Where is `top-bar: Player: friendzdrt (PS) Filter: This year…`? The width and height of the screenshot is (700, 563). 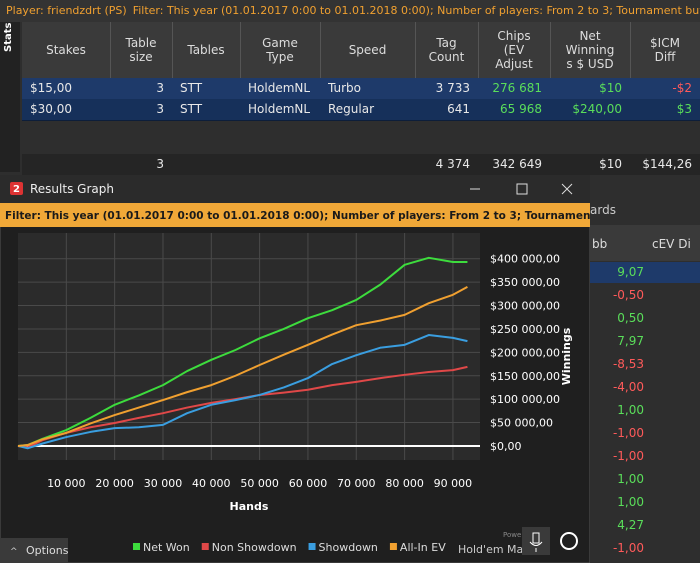 top-bar: Player: friendzdrt (PS) Filter: This year… is located at coordinates (350, 11).